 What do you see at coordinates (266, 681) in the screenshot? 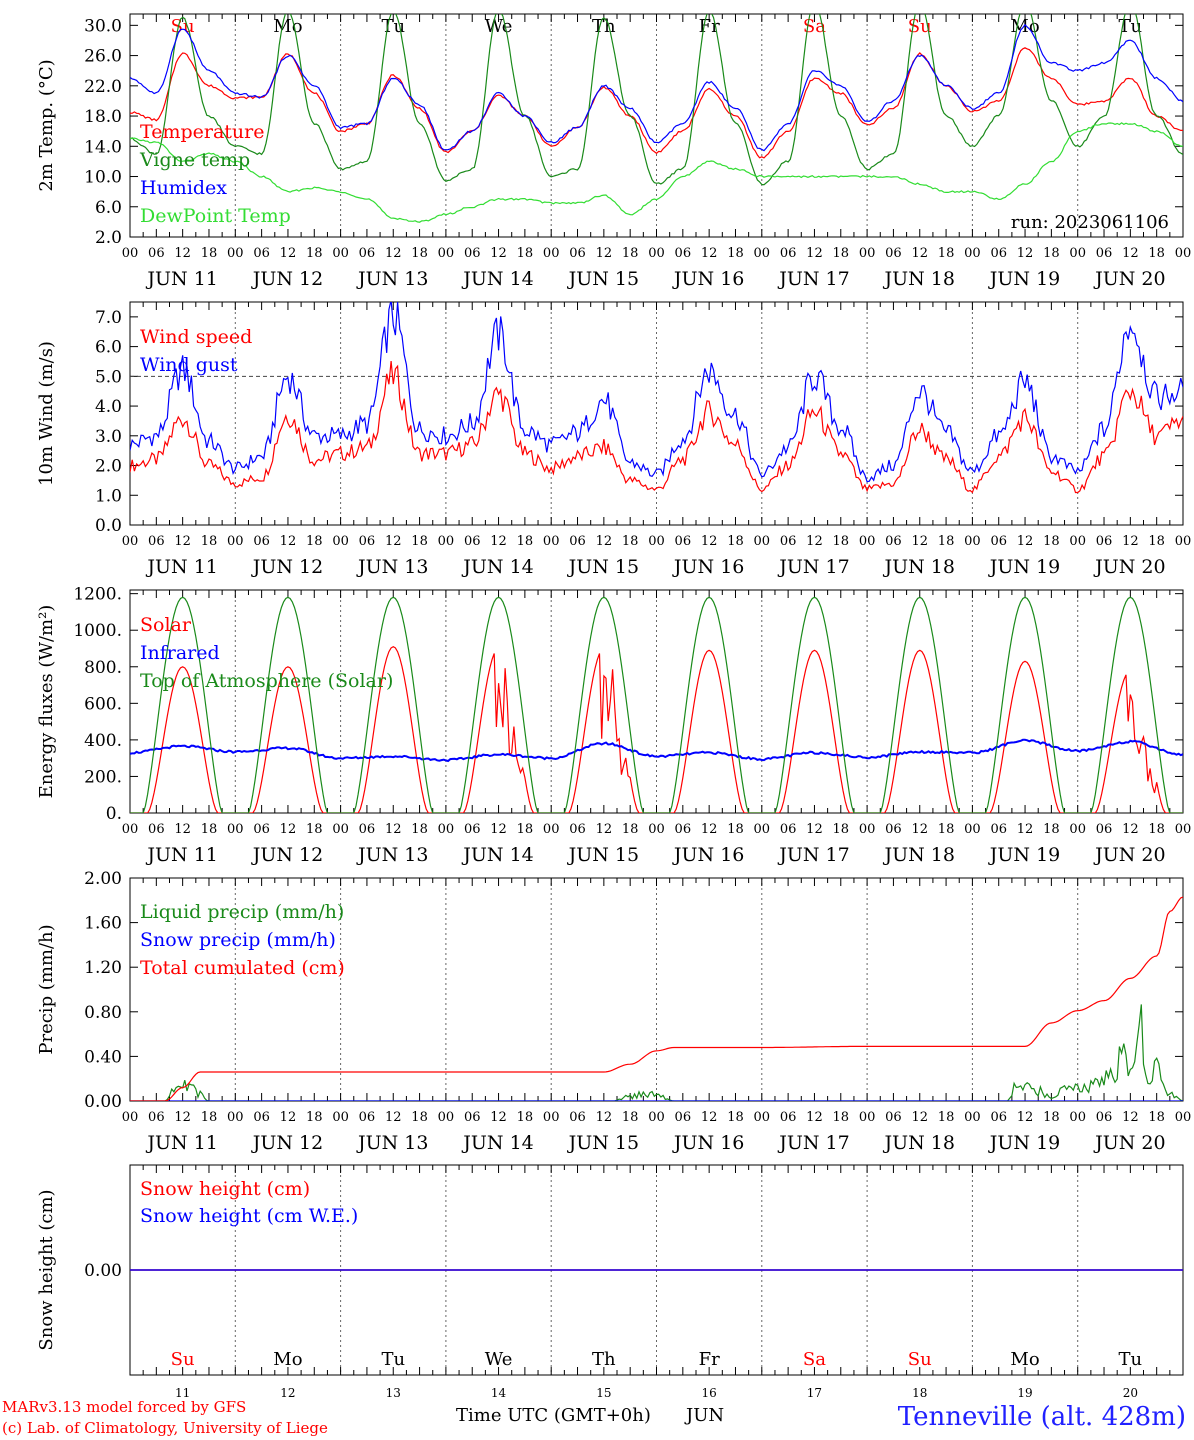
I see `legend-entry: Top of Atmosphere (Solar)` at bounding box center [266, 681].